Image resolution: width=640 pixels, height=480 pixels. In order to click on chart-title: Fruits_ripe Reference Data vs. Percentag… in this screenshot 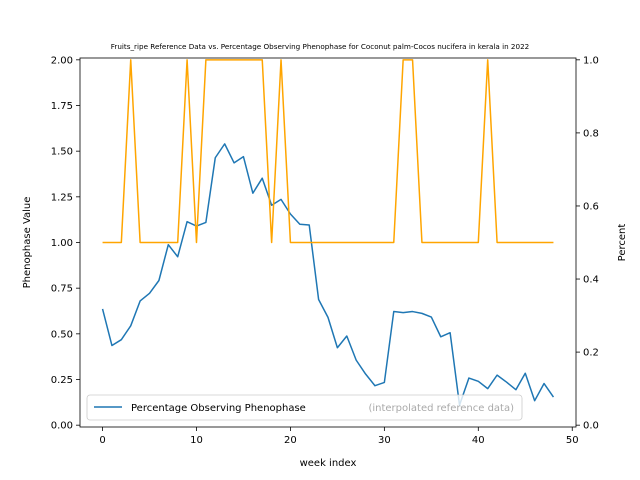, I will do `click(320, 46)`.